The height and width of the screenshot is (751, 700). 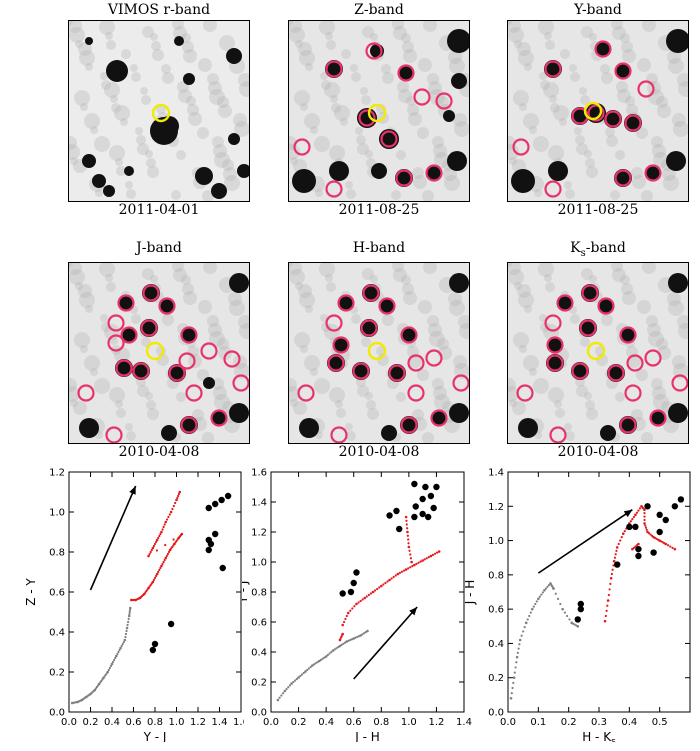 I want to click on x-tick-label: 0.0, so click(x=271, y=722).